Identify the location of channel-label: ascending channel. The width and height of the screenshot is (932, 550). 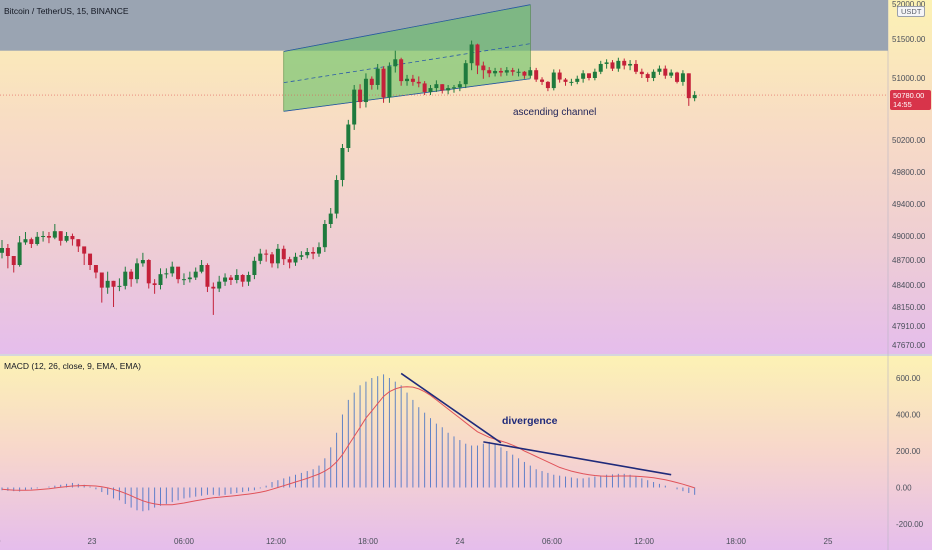
(555, 112).